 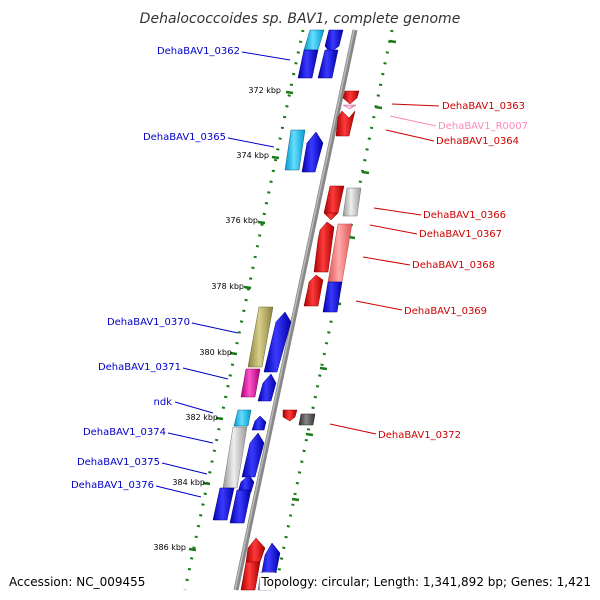 What do you see at coordinates (169, 547) in the screenshot?
I see `kbp-label: 386 kbp` at bounding box center [169, 547].